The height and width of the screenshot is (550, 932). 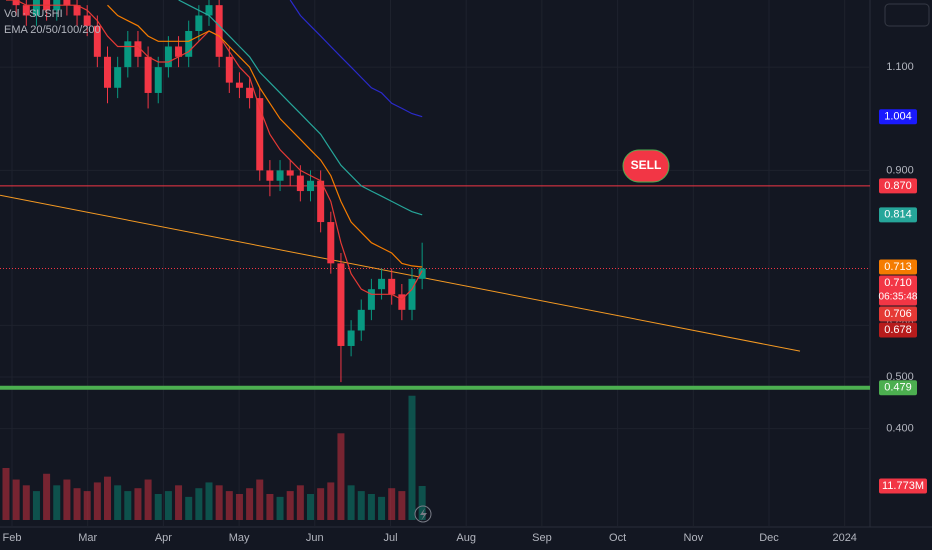 I want to click on legend-volume: Vol · SUSHI, so click(x=33, y=14).